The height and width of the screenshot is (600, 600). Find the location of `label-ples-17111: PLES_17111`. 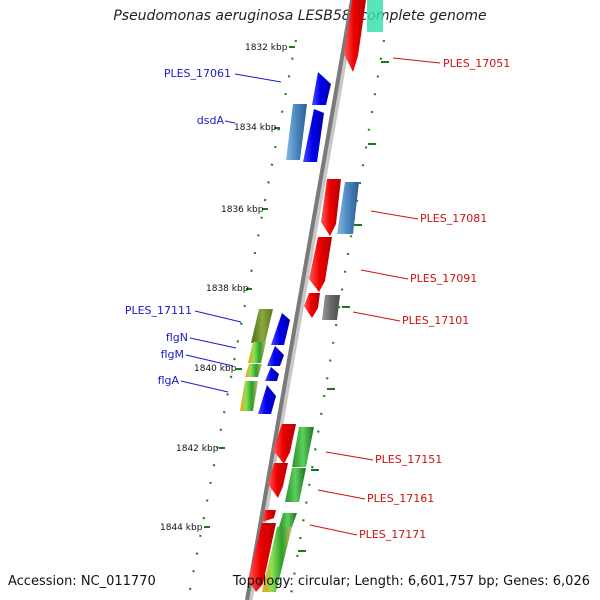

label-ples-17111: PLES_17111 is located at coordinates (158, 310).